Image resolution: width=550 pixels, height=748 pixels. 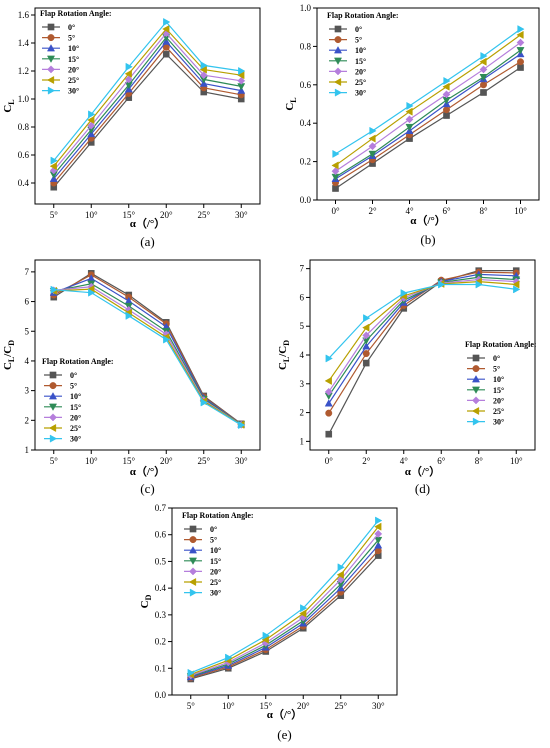 I want to click on y-axis-label-sub: D, so click(x=148, y=597).